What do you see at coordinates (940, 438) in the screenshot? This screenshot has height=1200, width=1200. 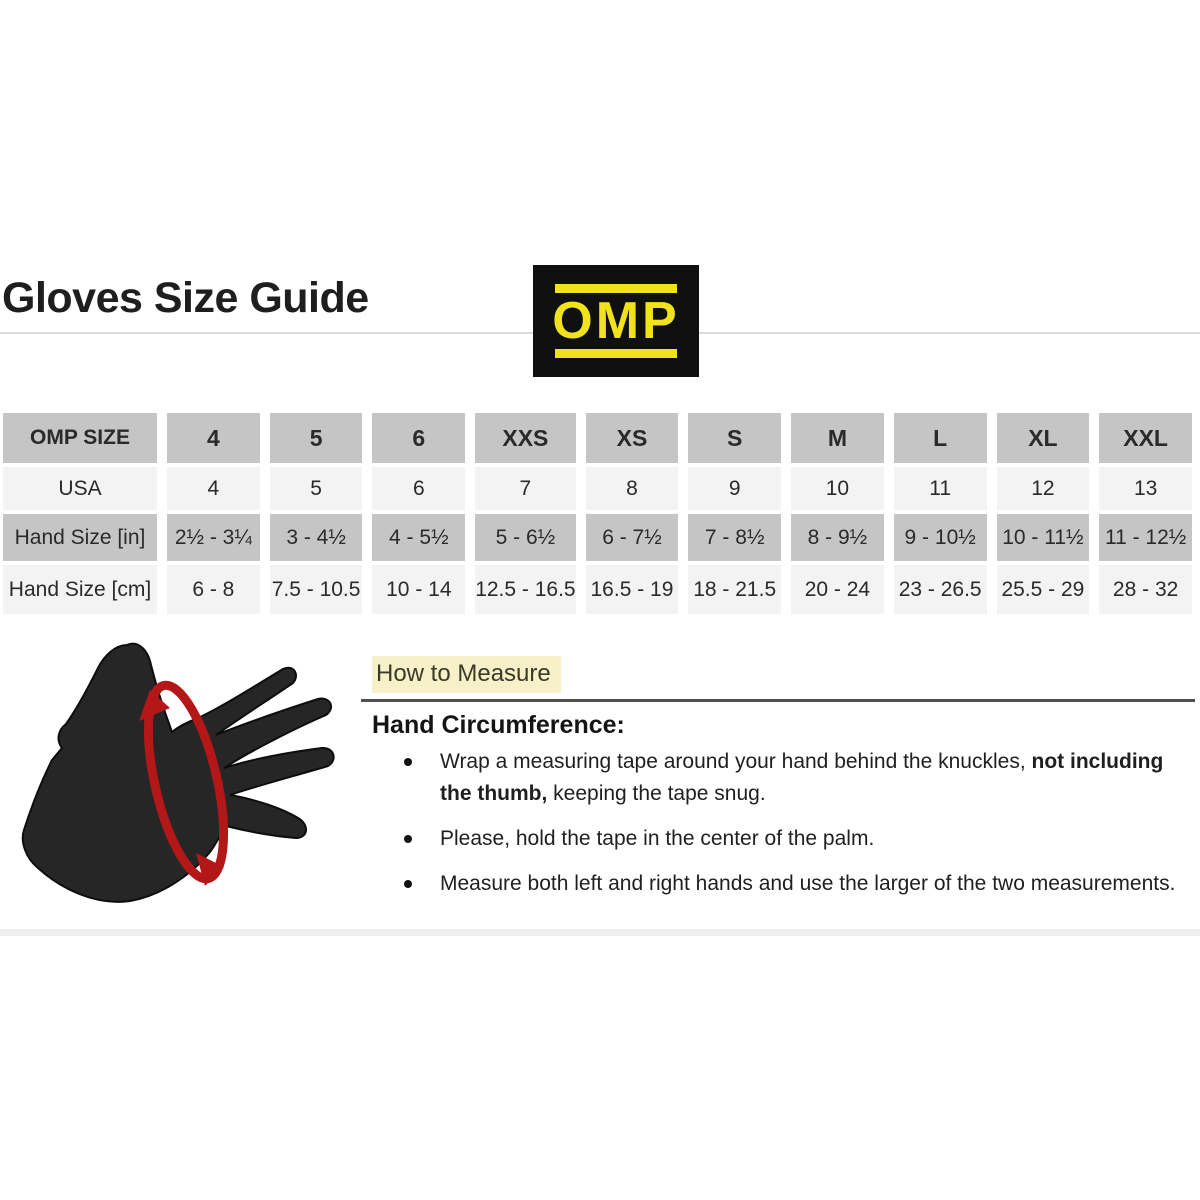 I see `table-header-cell: L` at bounding box center [940, 438].